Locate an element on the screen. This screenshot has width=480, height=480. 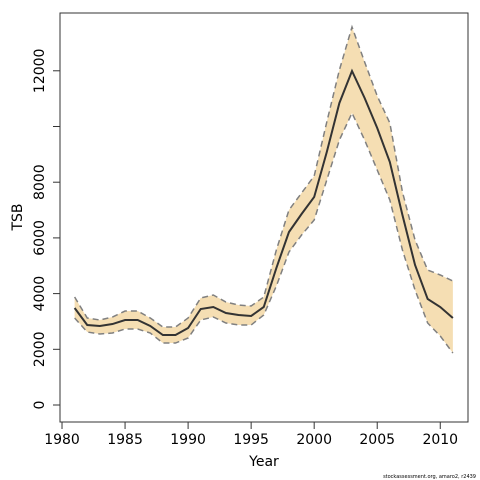
x-tick-label: 1980 is located at coordinates (62, 440).